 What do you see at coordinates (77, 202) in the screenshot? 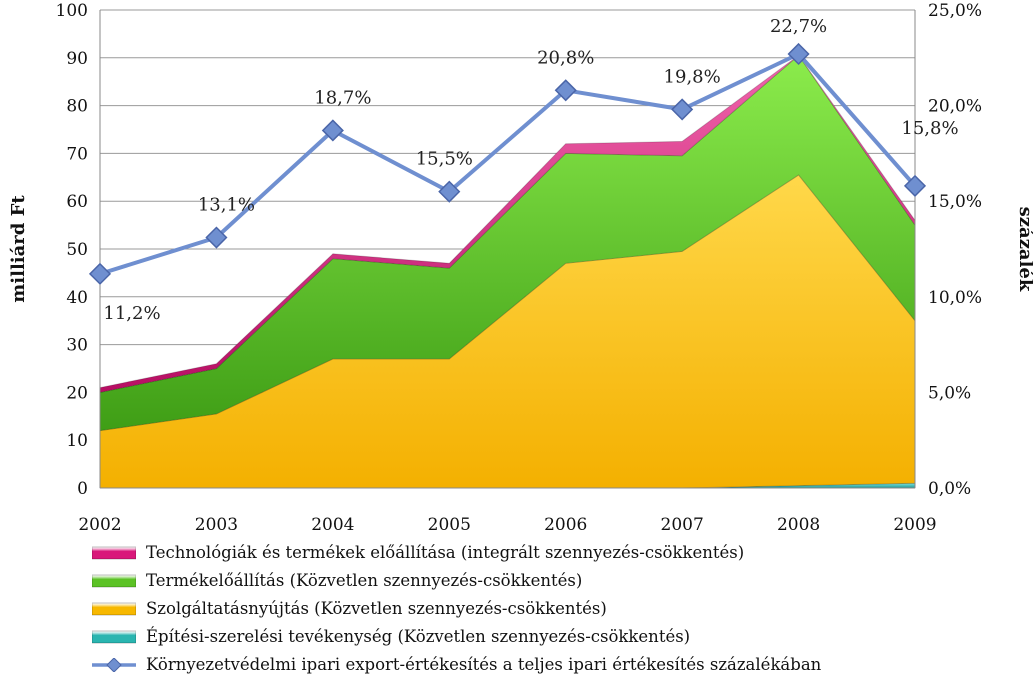
I see `y-tick-label: 60` at bounding box center [77, 202].